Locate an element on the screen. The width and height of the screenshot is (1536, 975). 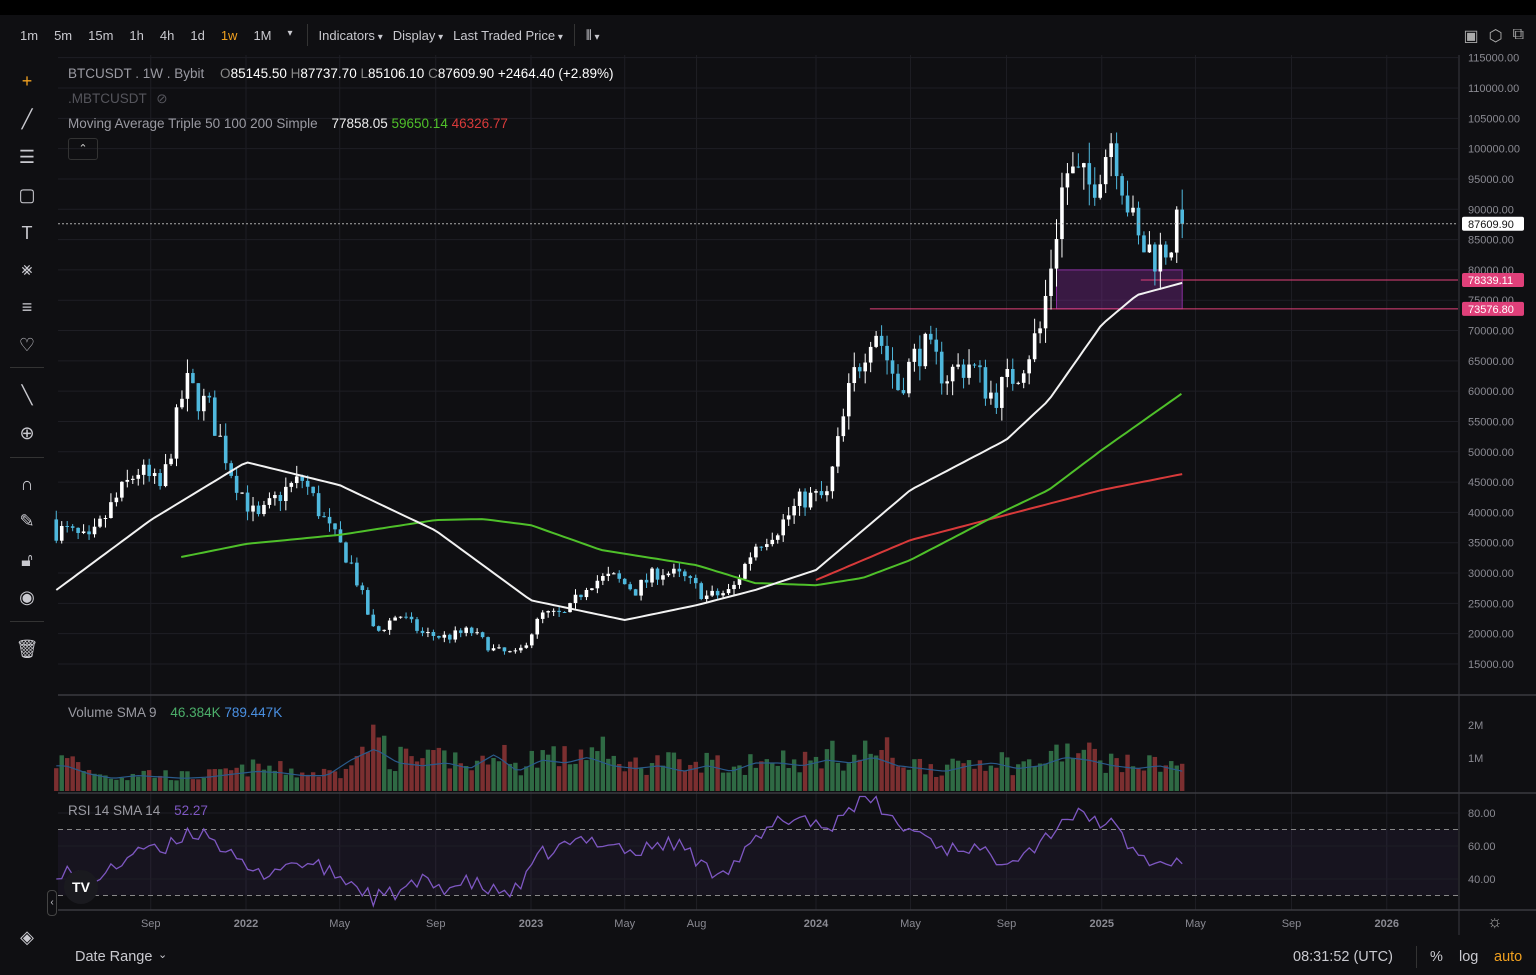
timeframe-1h: 1h is located at coordinates (136, 35).